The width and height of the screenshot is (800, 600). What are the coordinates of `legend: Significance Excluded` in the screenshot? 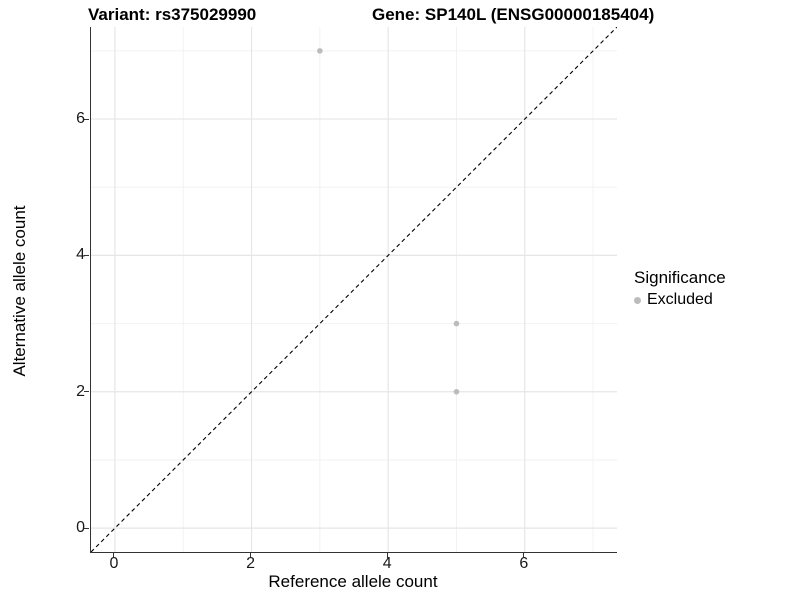 It's located at (680, 288).